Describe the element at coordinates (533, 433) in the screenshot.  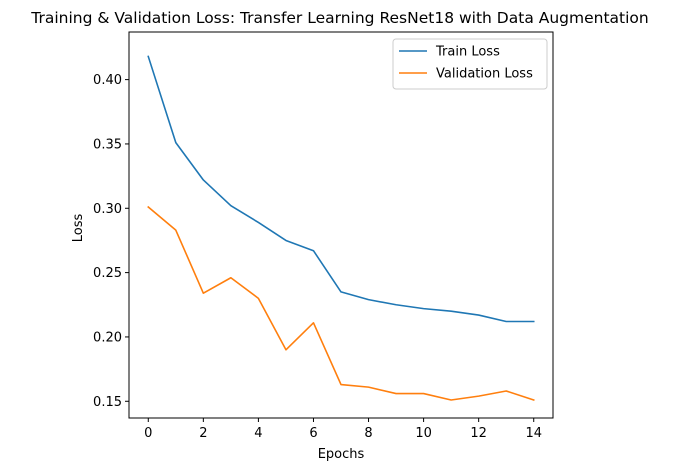
I see `x-tick-label: 14` at that location.